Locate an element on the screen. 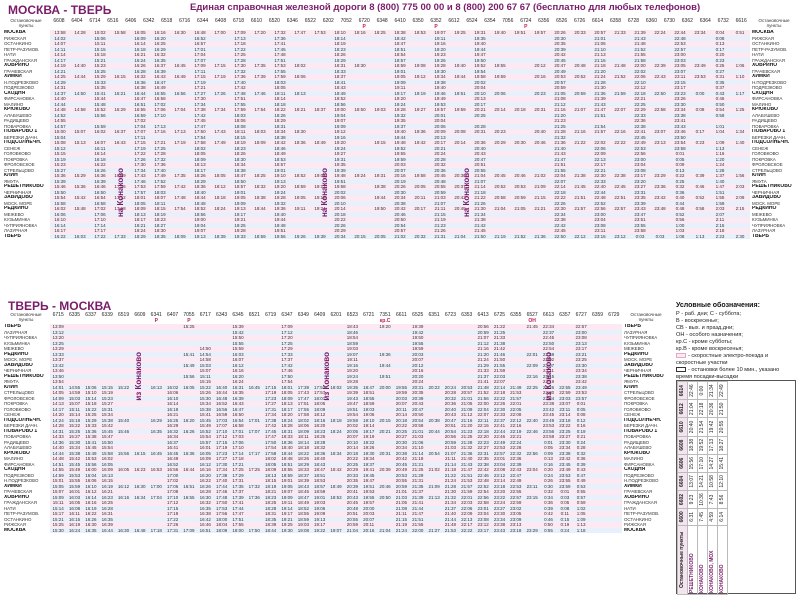 This screenshot has width=800, height=597. station-name: МОСК. МОРЕ is located at coordinates (638, 359).